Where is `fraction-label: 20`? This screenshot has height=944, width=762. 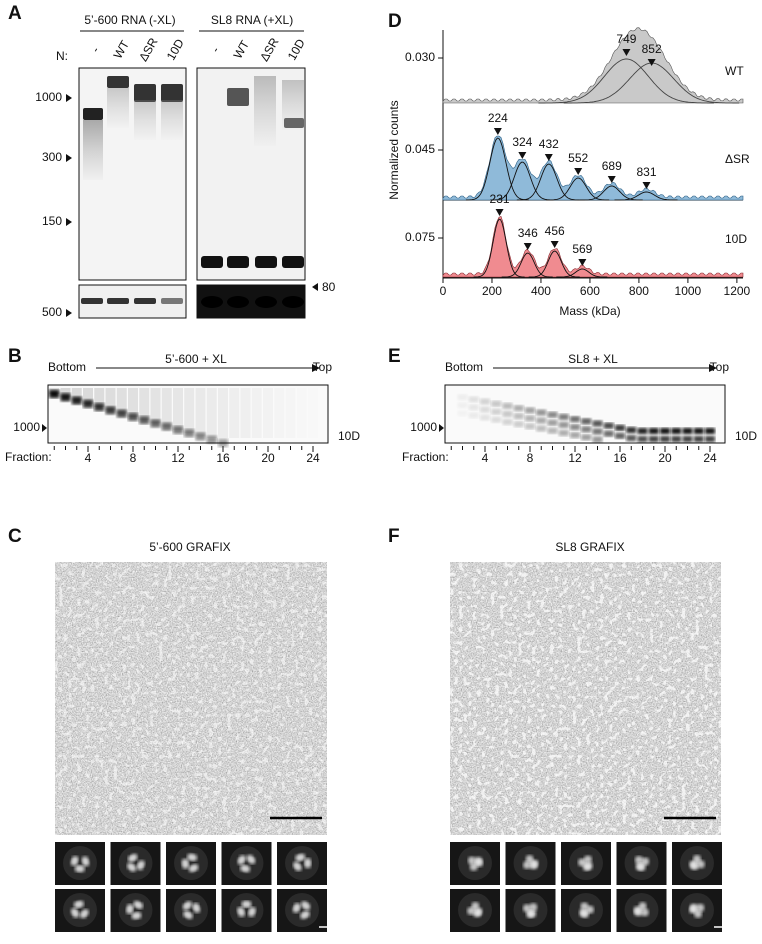
fraction-label: 20 is located at coordinates (268, 458).